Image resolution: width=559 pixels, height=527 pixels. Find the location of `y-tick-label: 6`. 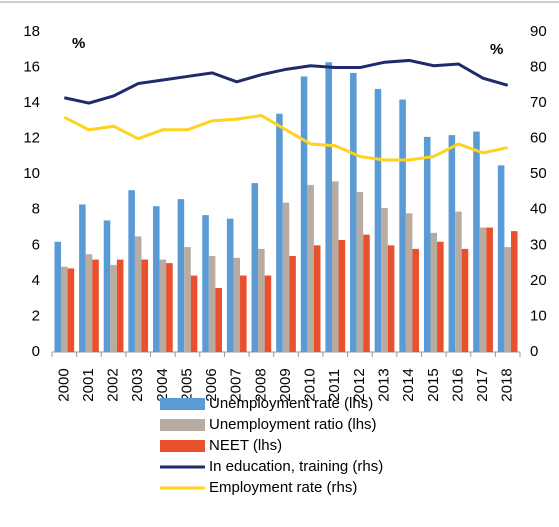

y-tick-label: 6 is located at coordinates (36, 244).